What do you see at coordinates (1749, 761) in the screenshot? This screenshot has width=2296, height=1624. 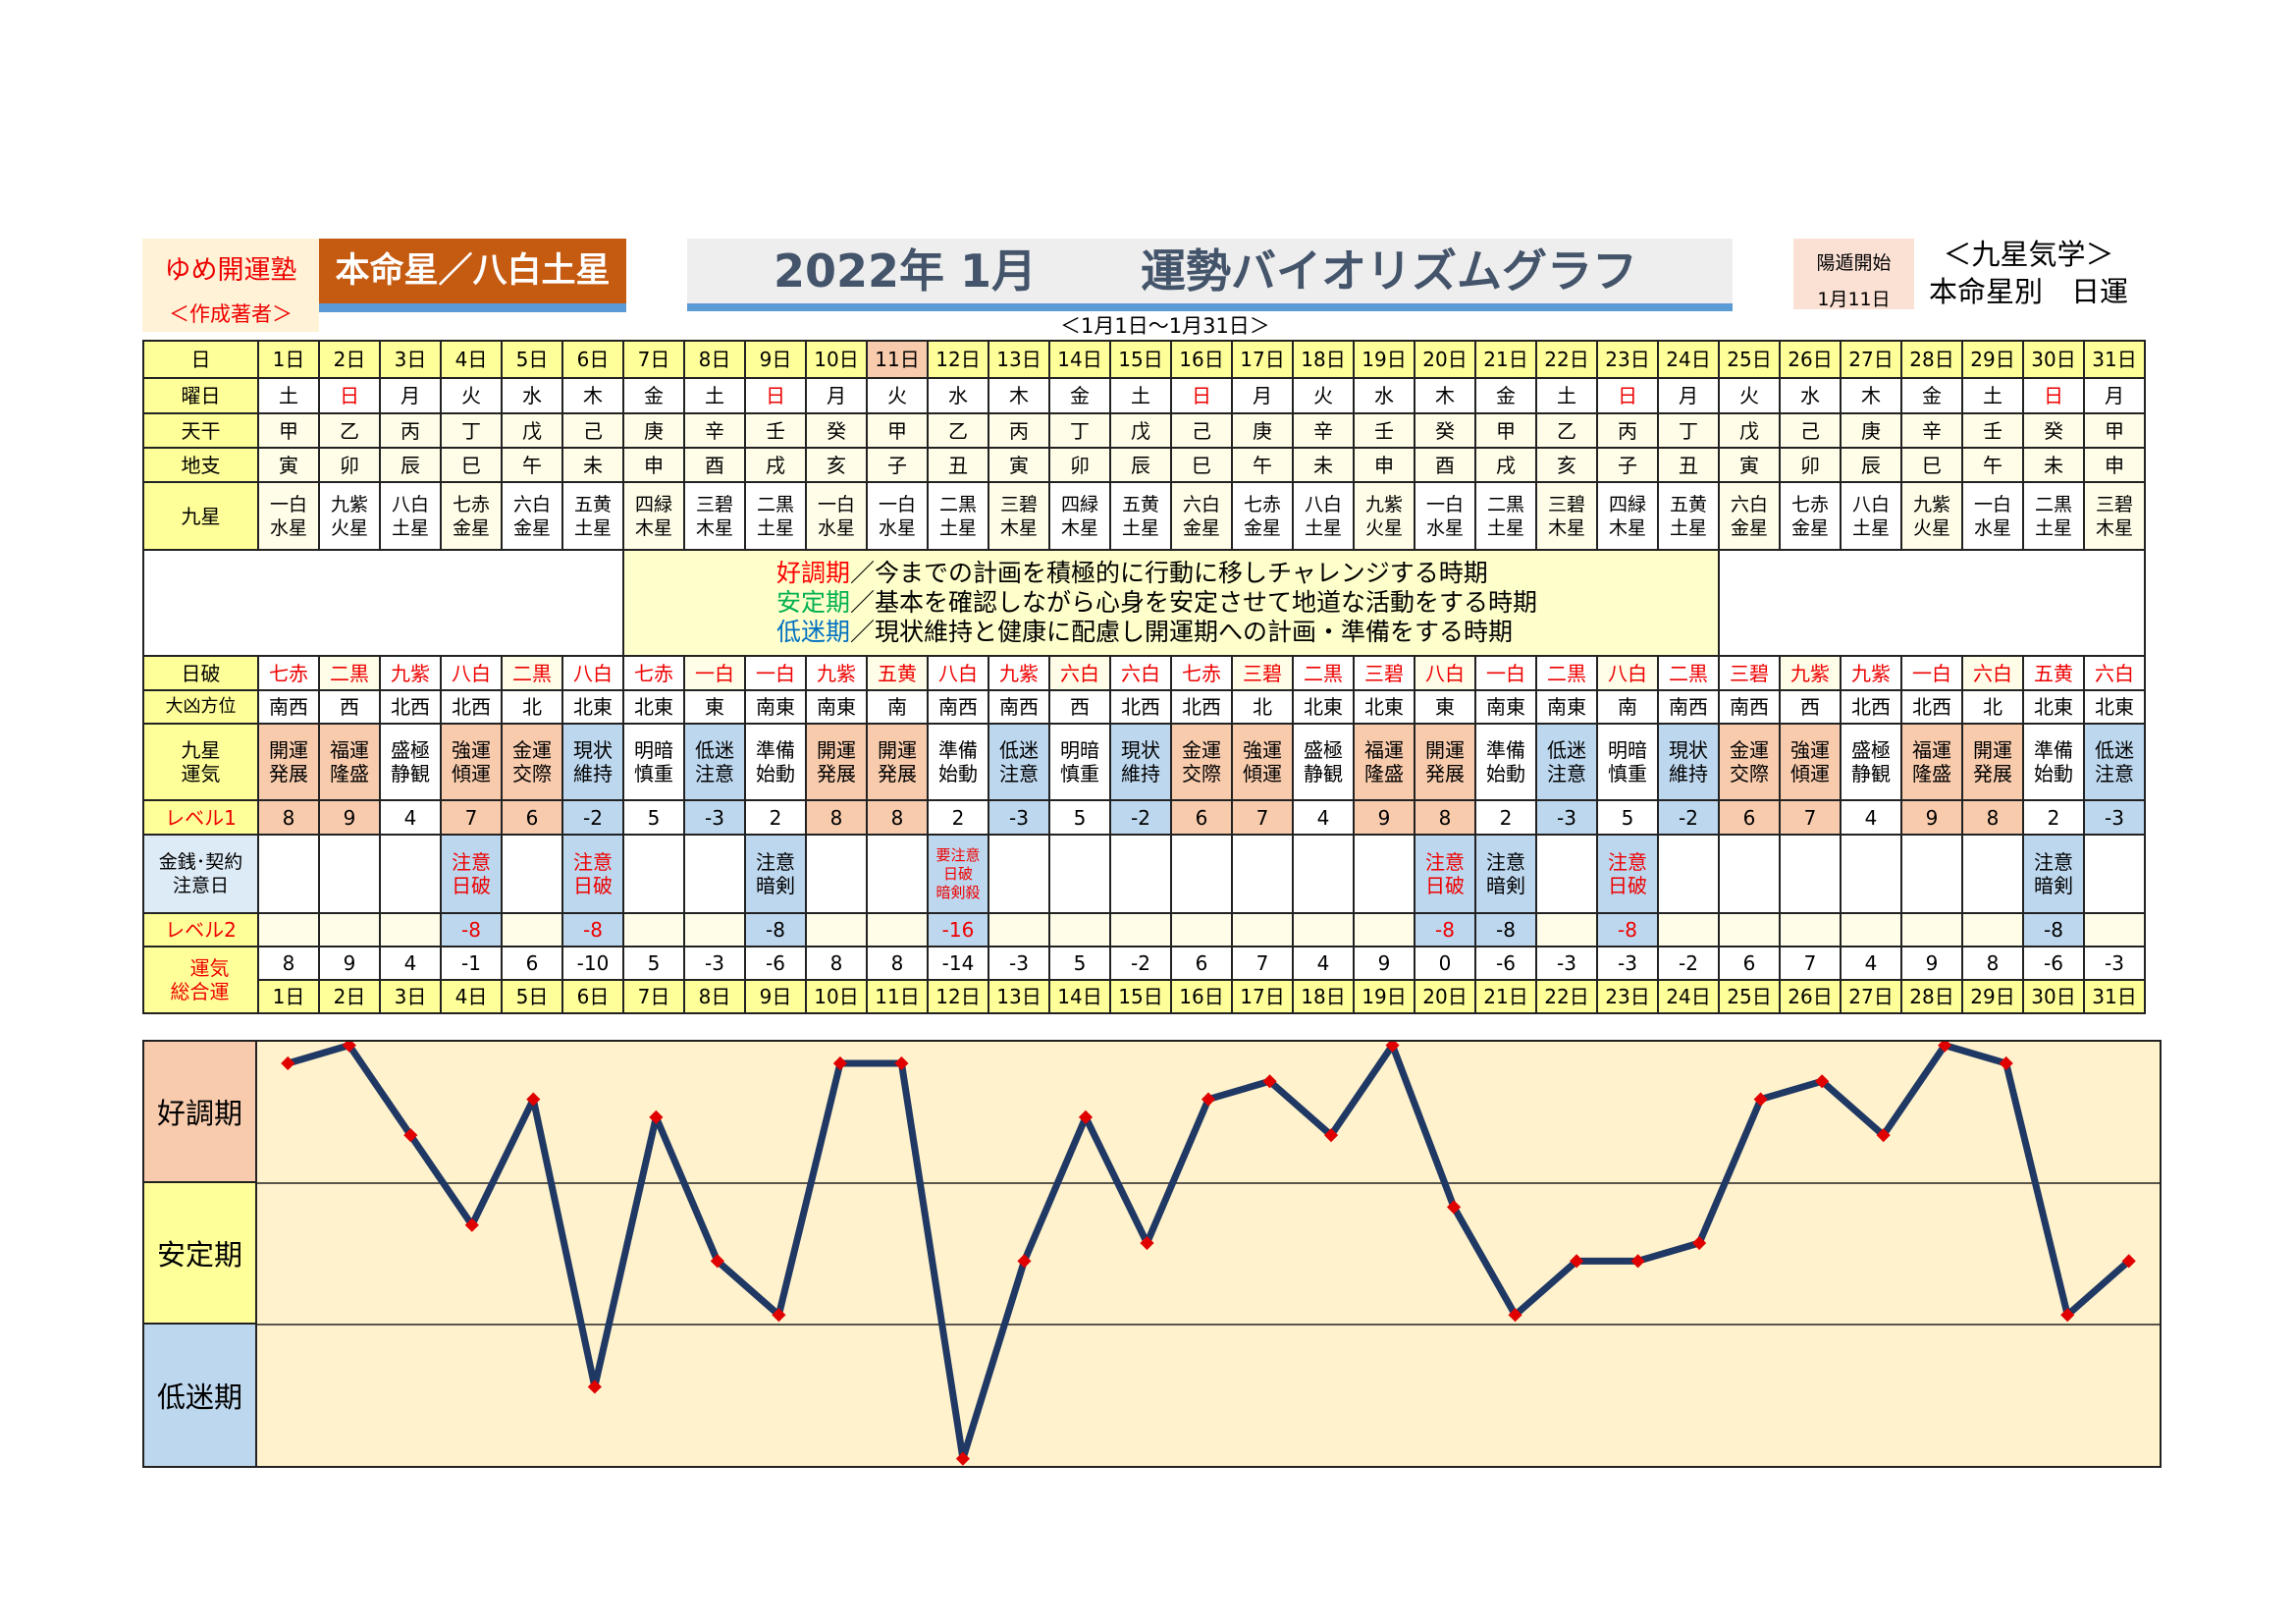 I see `unki-text: 金運交際` at bounding box center [1749, 761].